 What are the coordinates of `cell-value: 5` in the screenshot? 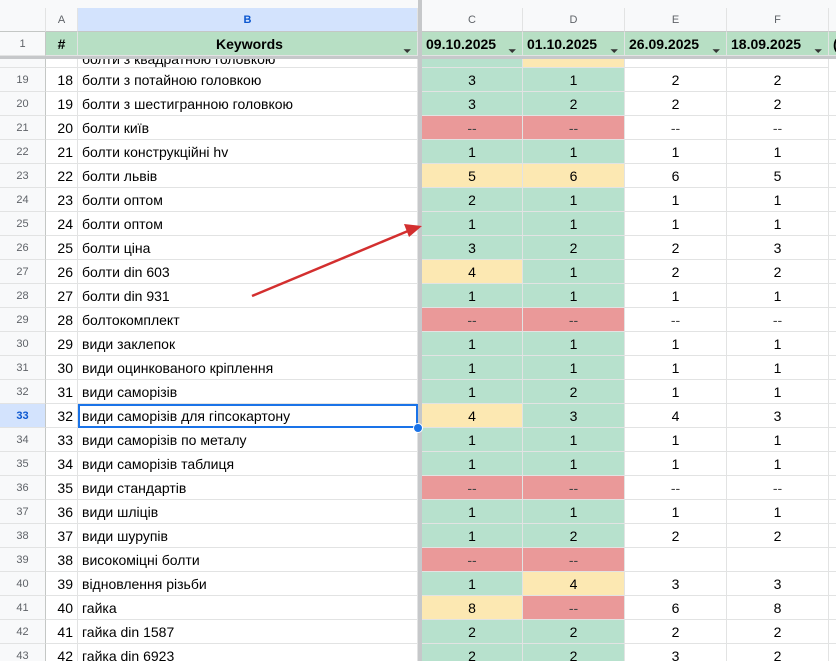 It's located at (778, 176).